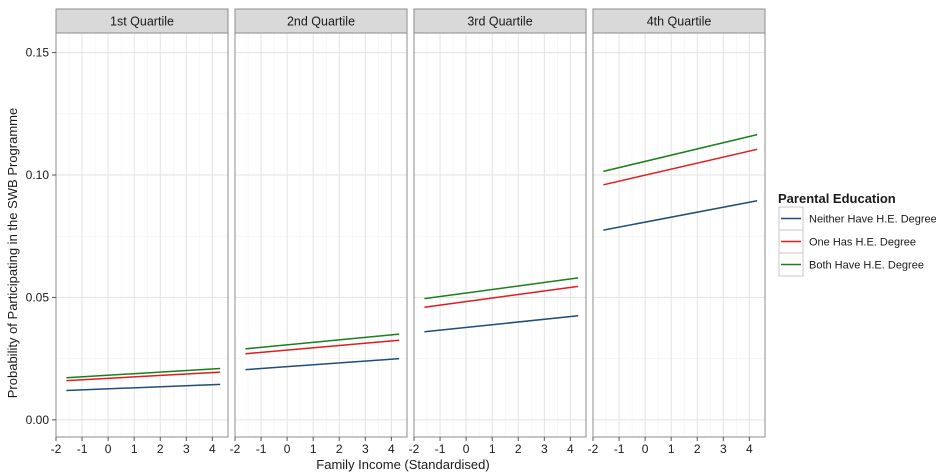  I want to click on legend-label: One Has H.E. Degree, so click(862, 243).